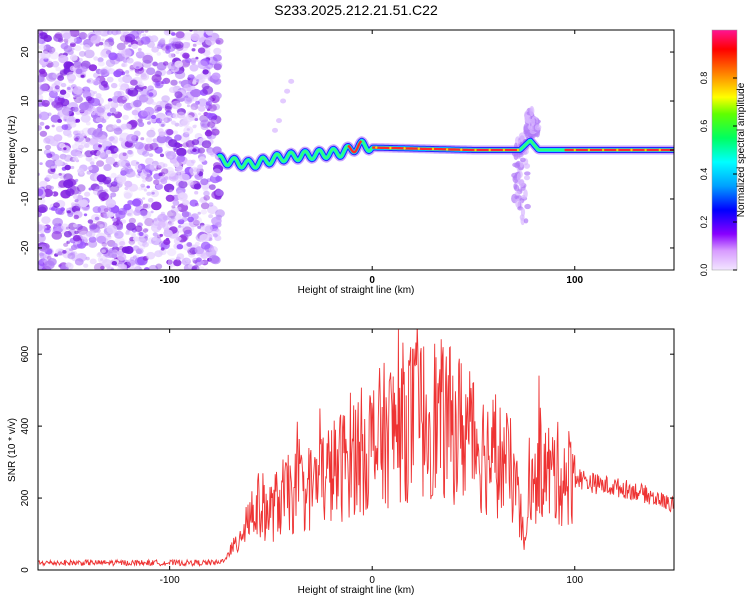 The height and width of the screenshot is (600, 750). Describe the element at coordinates (25, 247) in the screenshot. I see `spectrogram-y-tick-label: -20` at that location.